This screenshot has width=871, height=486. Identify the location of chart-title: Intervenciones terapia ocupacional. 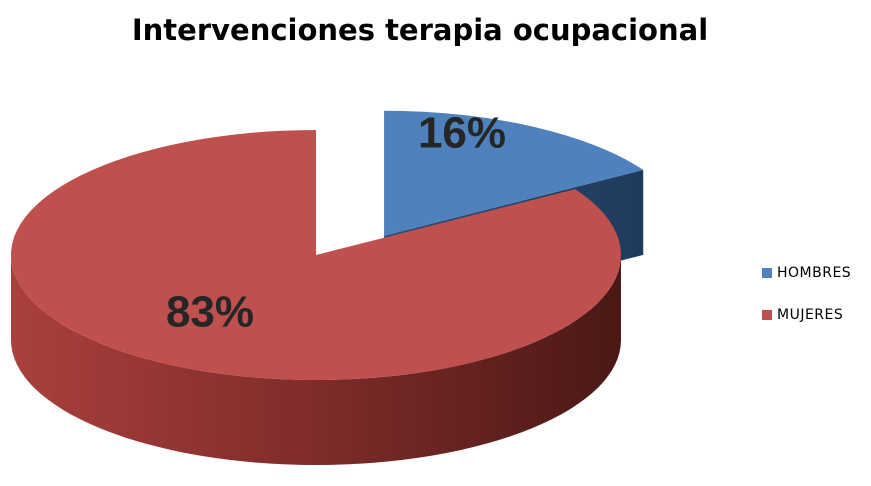
(420, 30).